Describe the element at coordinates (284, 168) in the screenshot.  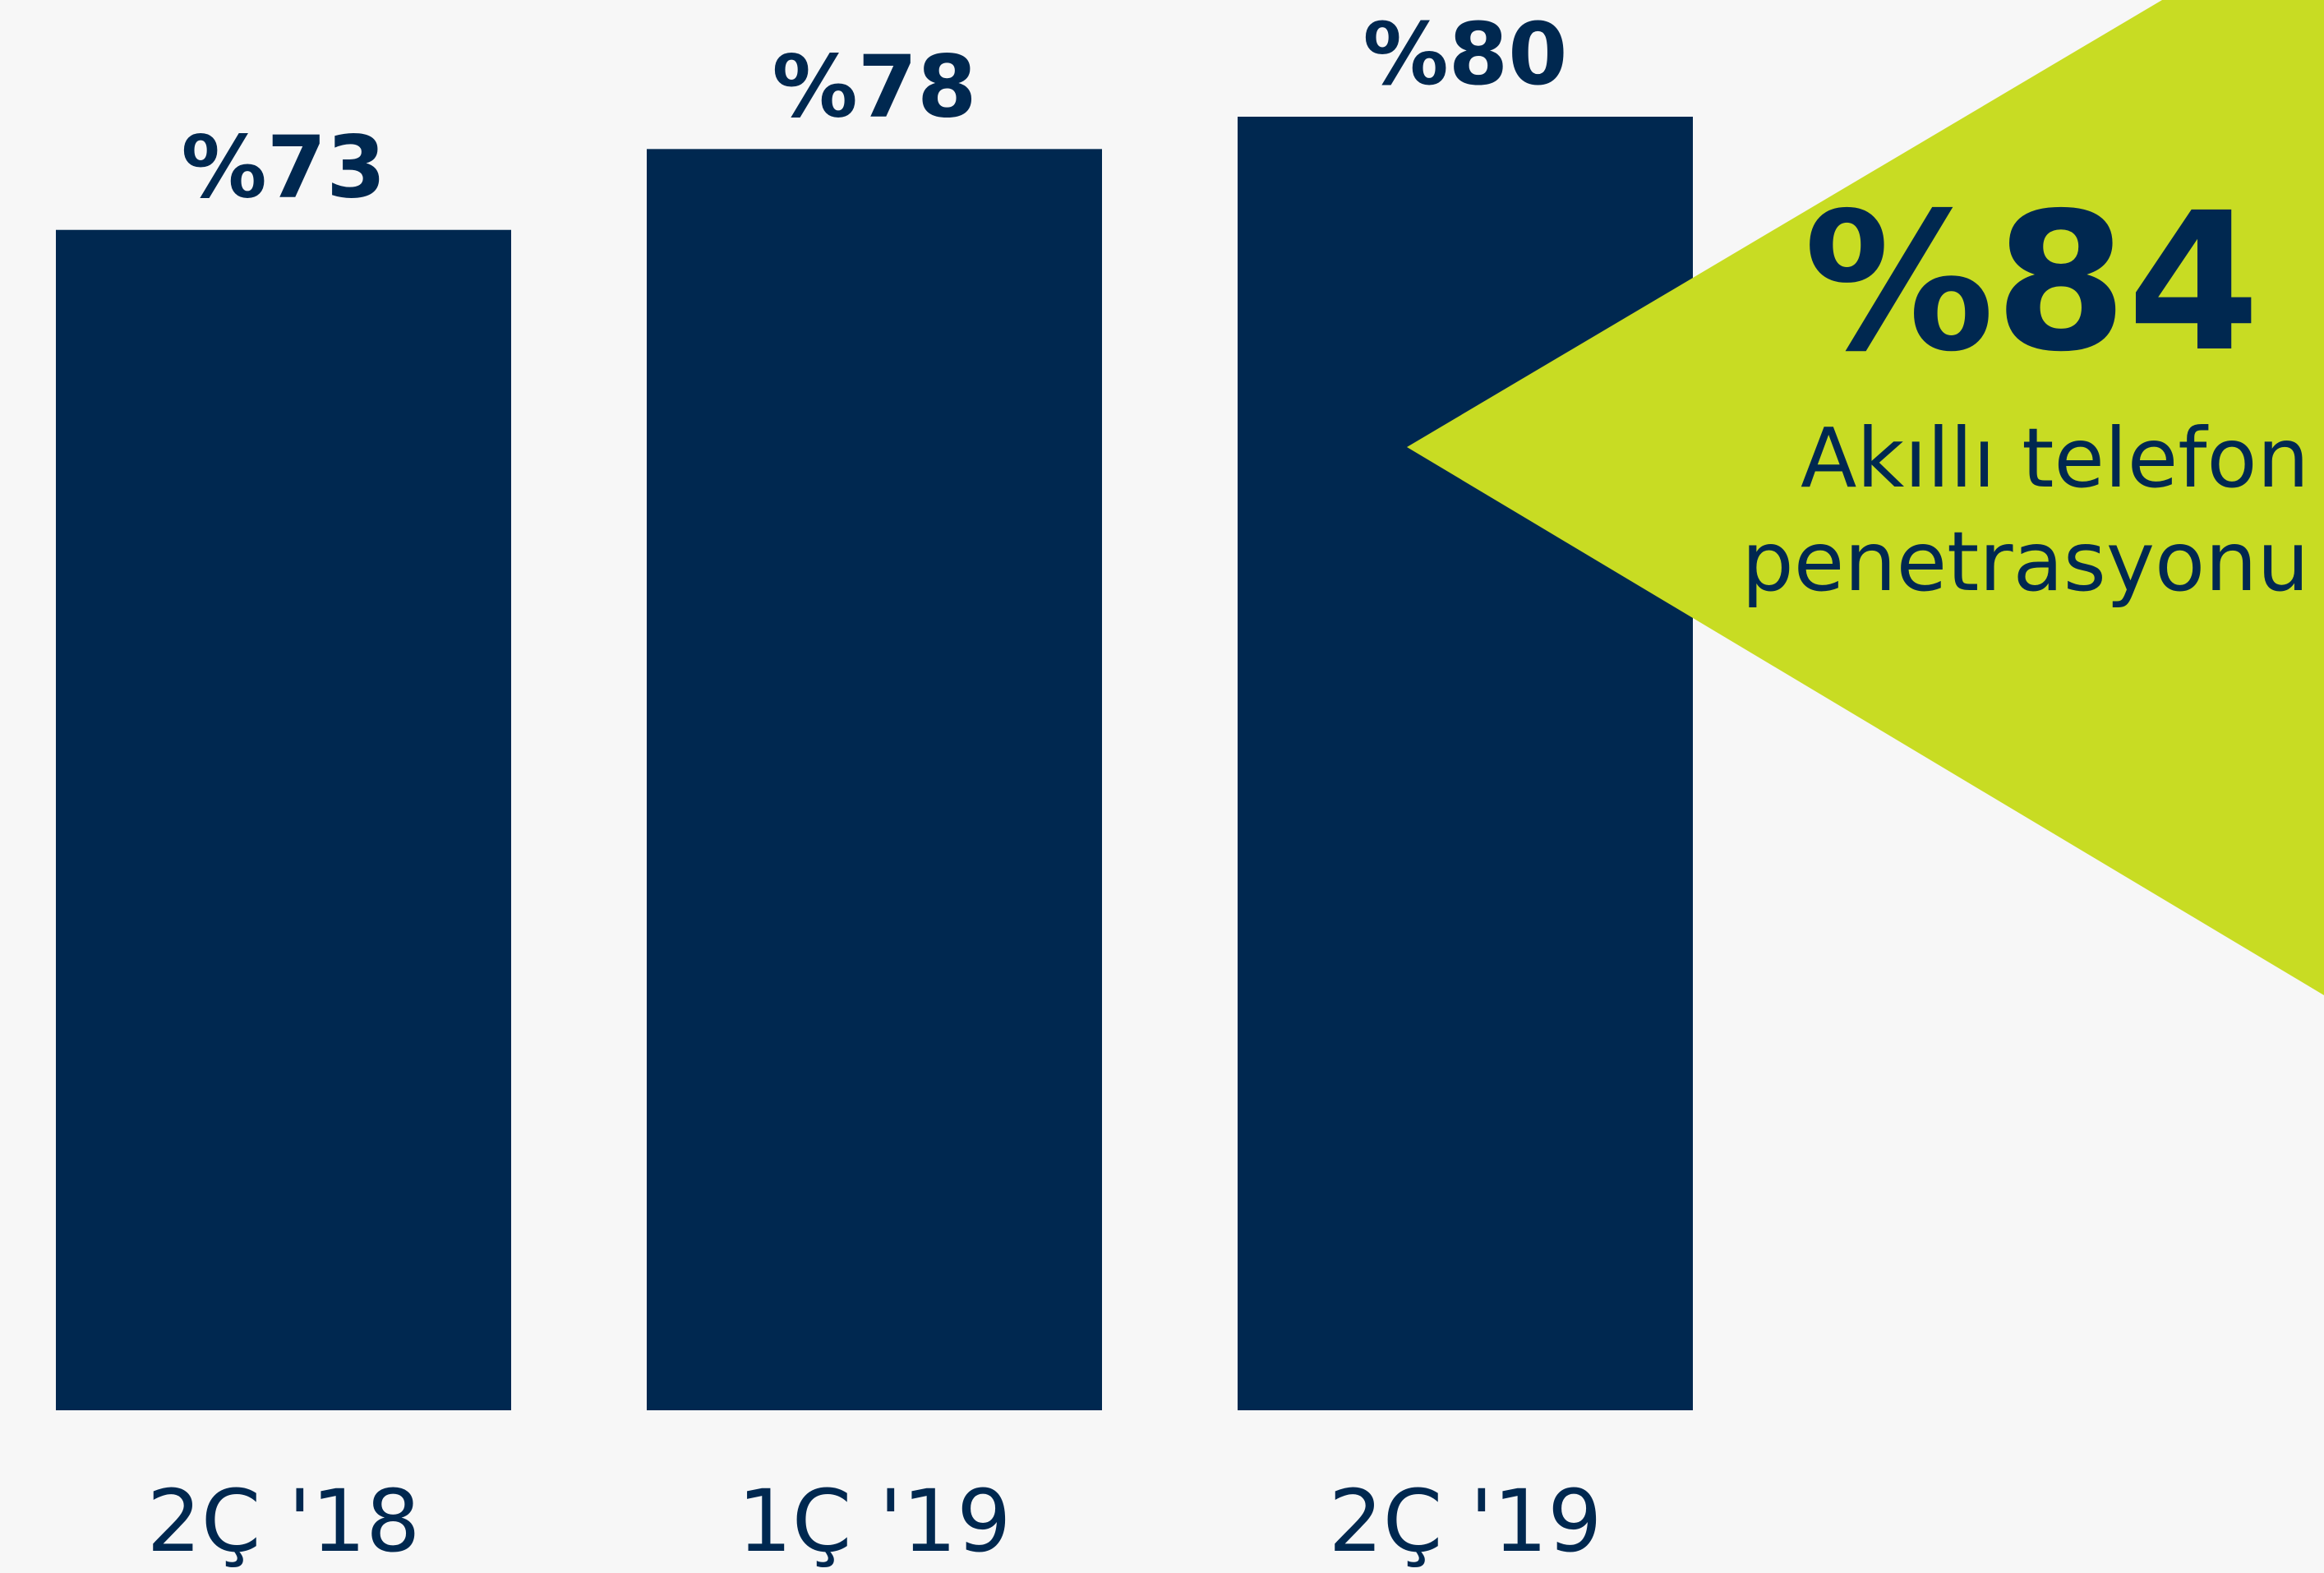
I see `value-label-0: %73` at that location.